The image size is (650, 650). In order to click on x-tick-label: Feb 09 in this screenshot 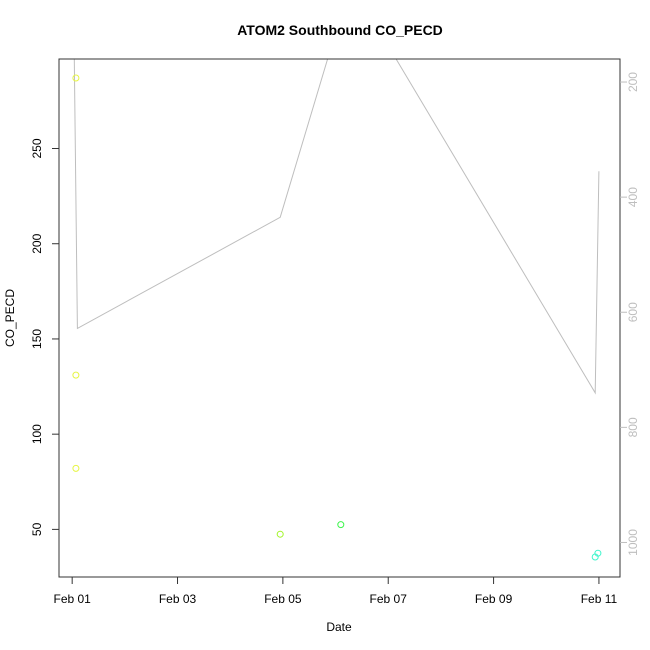, I will do `click(494, 599)`.